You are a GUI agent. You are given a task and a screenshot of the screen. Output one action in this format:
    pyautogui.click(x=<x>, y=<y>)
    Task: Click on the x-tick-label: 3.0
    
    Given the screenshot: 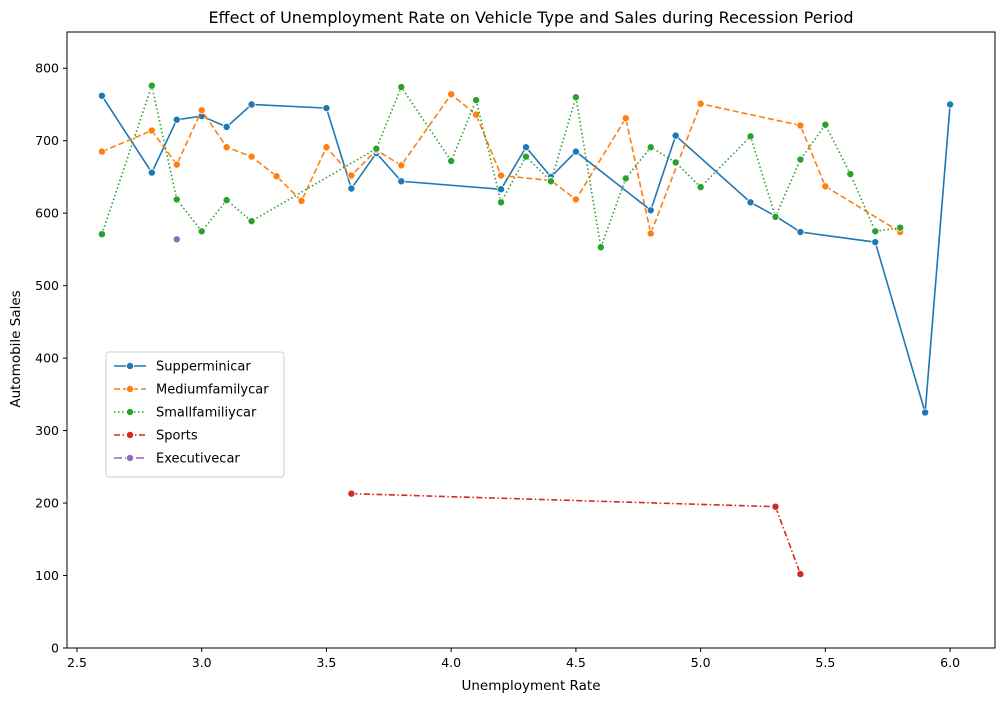 What is the action you would take?
    pyautogui.click(x=202, y=662)
    